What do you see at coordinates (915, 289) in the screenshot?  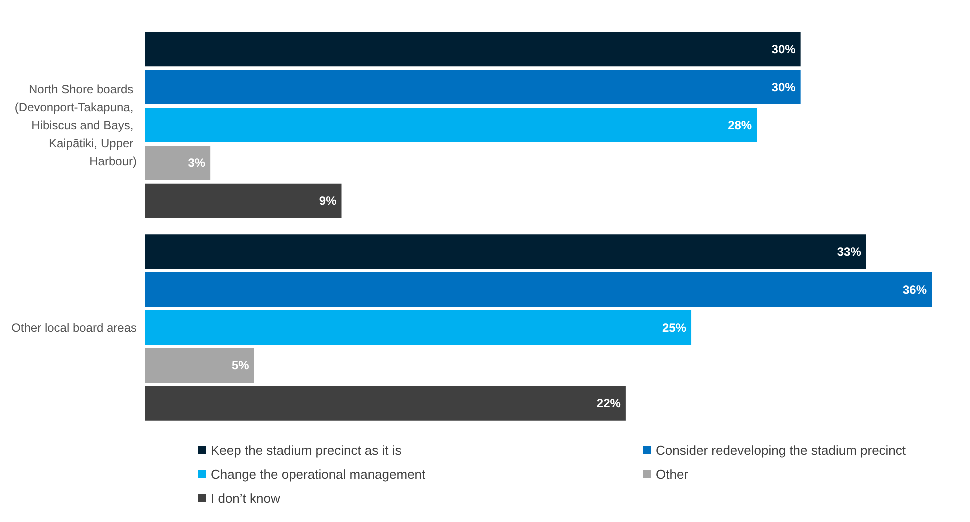 I see `data-label: 36%` at bounding box center [915, 289].